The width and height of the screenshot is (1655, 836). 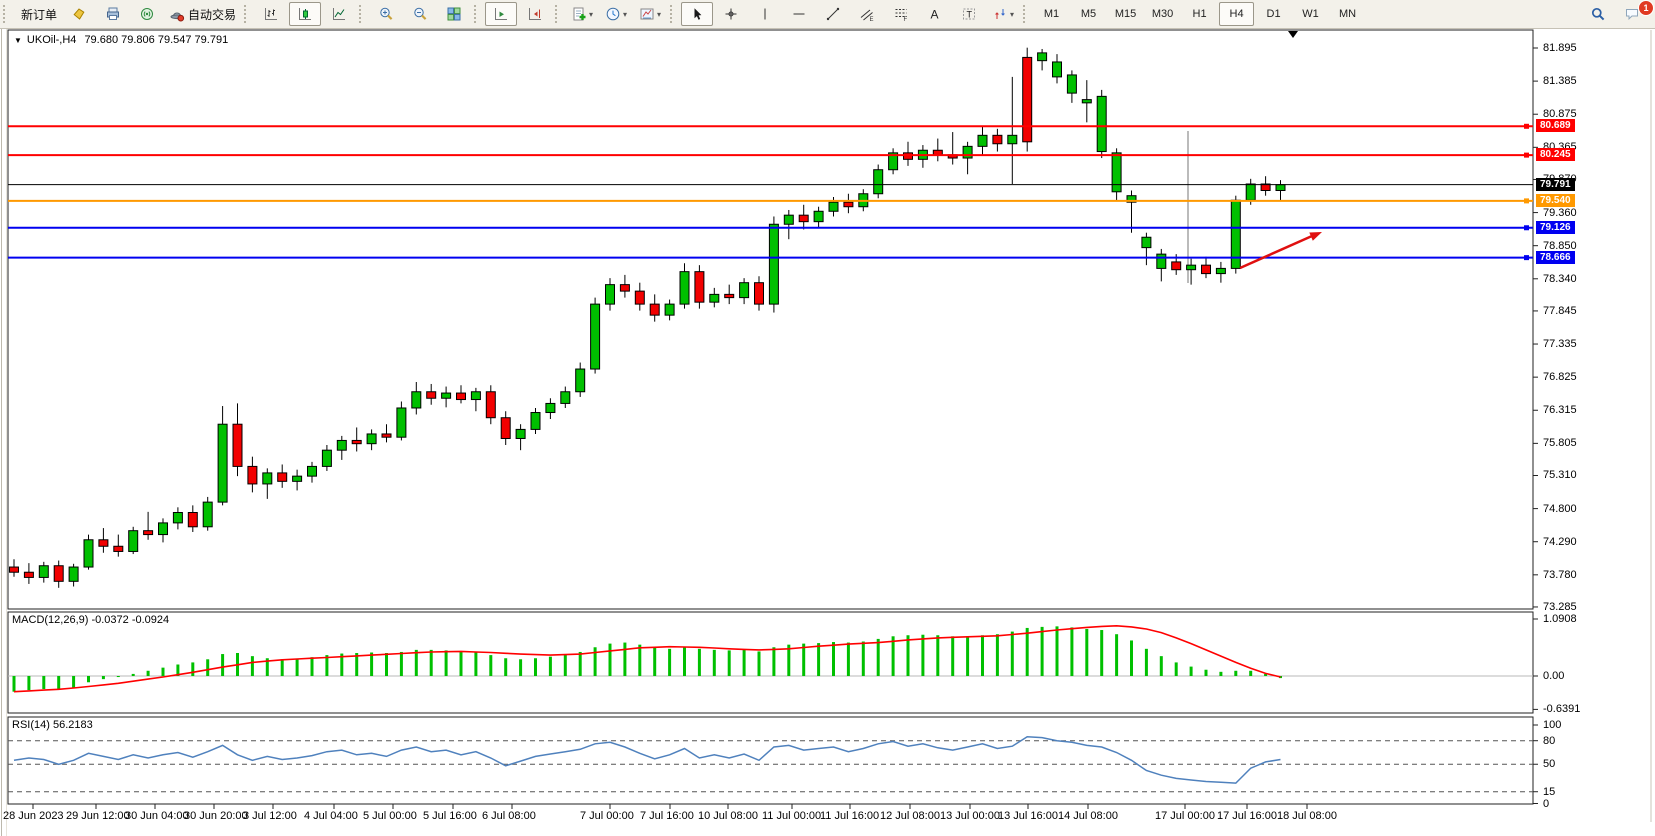 What do you see at coordinates (1635, 13) in the screenshot?
I see `chat-button: 1` at bounding box center [1635, 13].